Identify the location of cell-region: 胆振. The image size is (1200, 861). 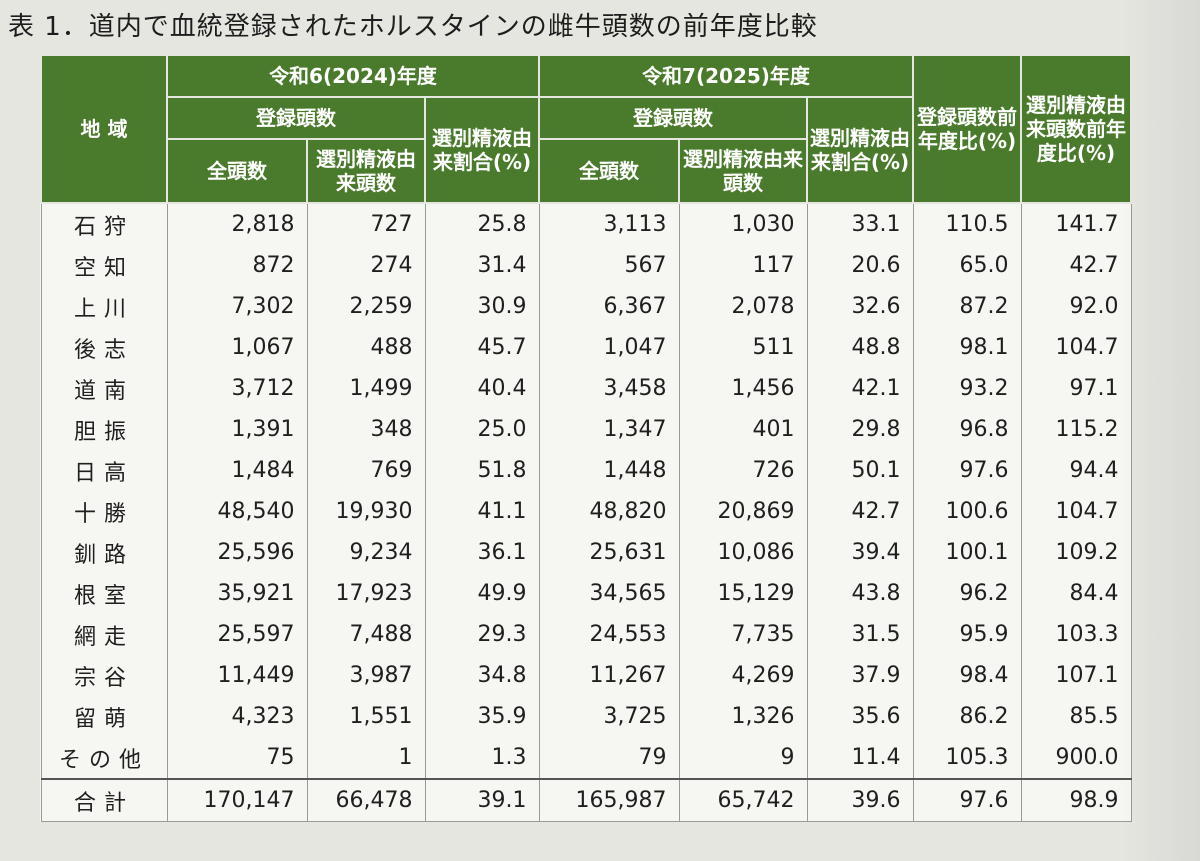
(104, 429).